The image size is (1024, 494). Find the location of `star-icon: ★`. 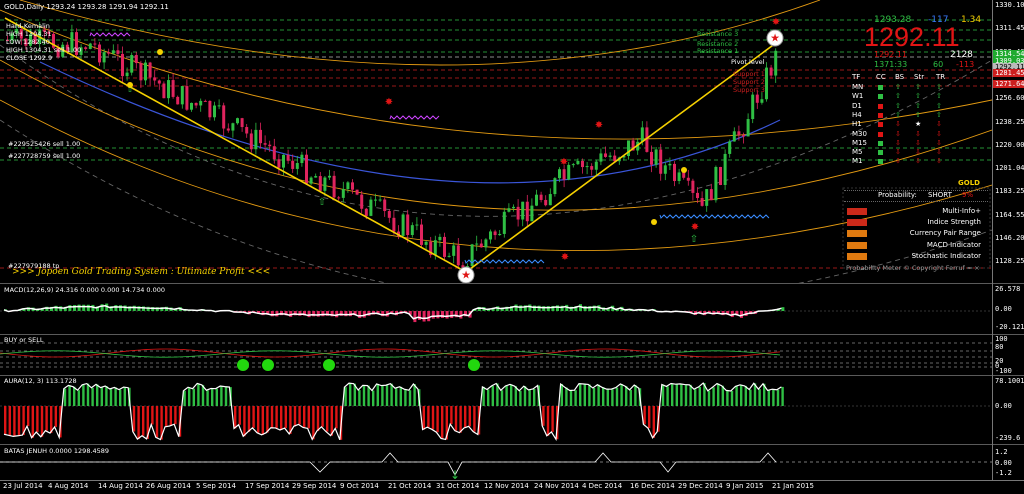

star-icon: ★ is located at coordinates (466, 275).